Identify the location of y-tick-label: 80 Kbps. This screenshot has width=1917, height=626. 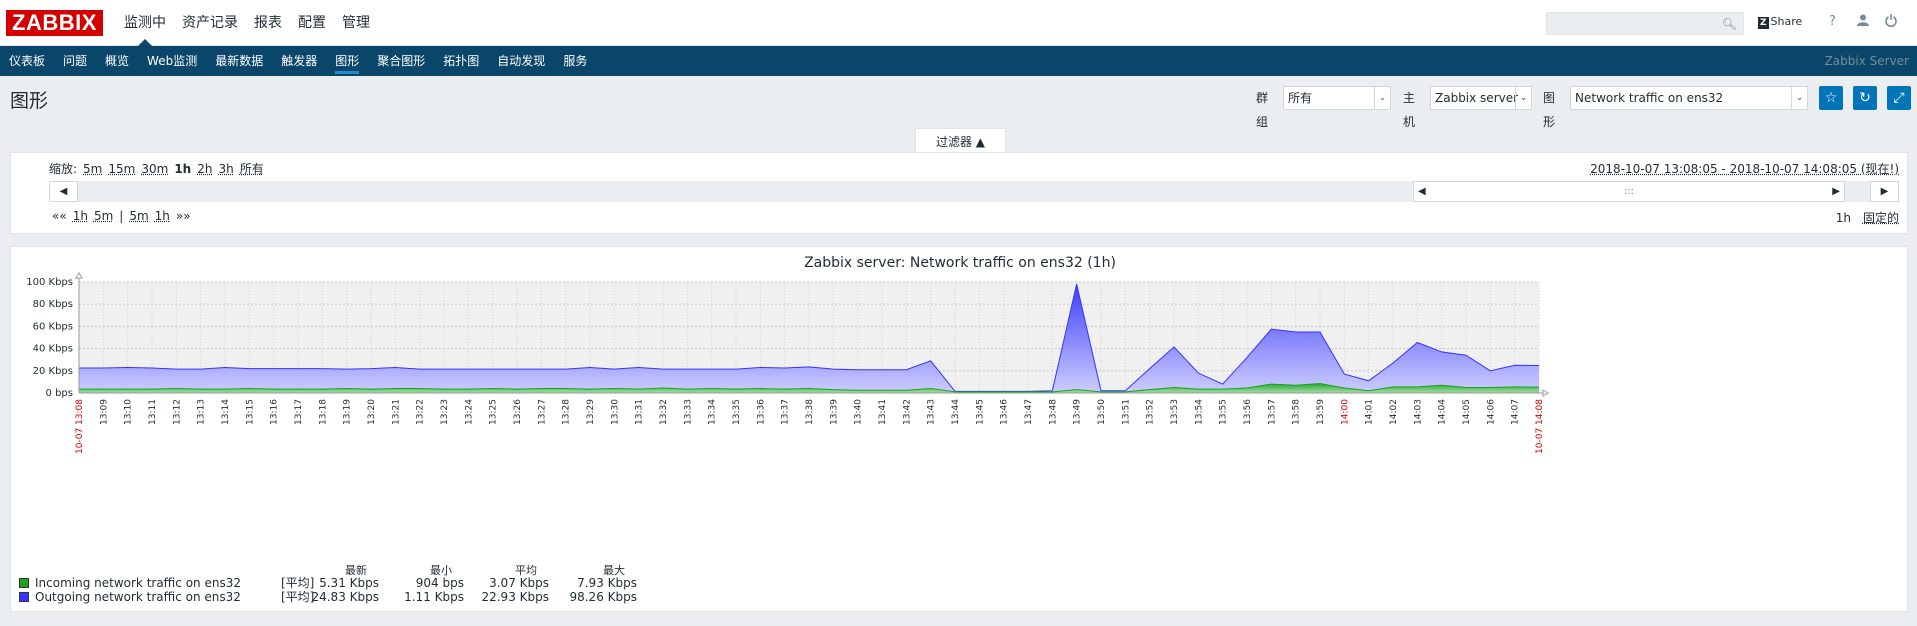
(53, 304).